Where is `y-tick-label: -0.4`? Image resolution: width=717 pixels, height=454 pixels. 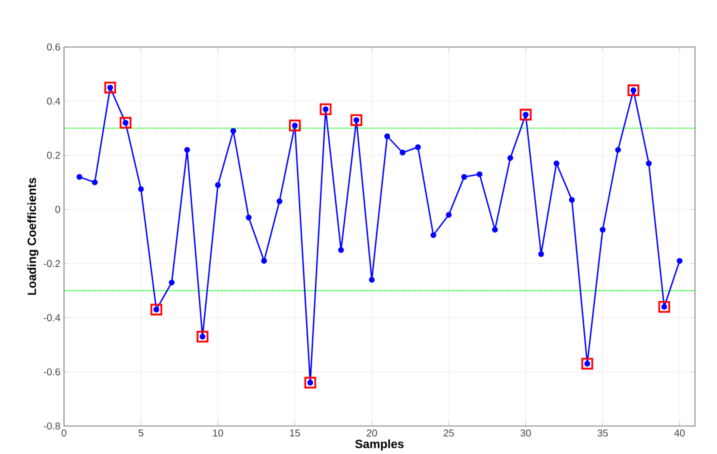 y-tick-label: -0.4 is located at coordinates (52, 318).